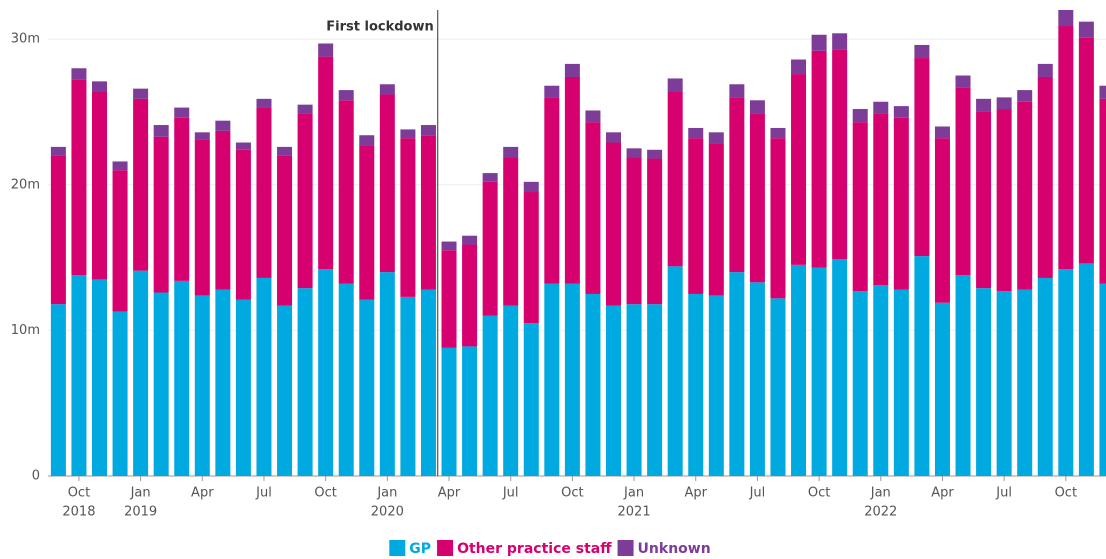  Describe the element at coordinates (674, 549) in the screenshot. I see `legend-label: Unknown` at that location.